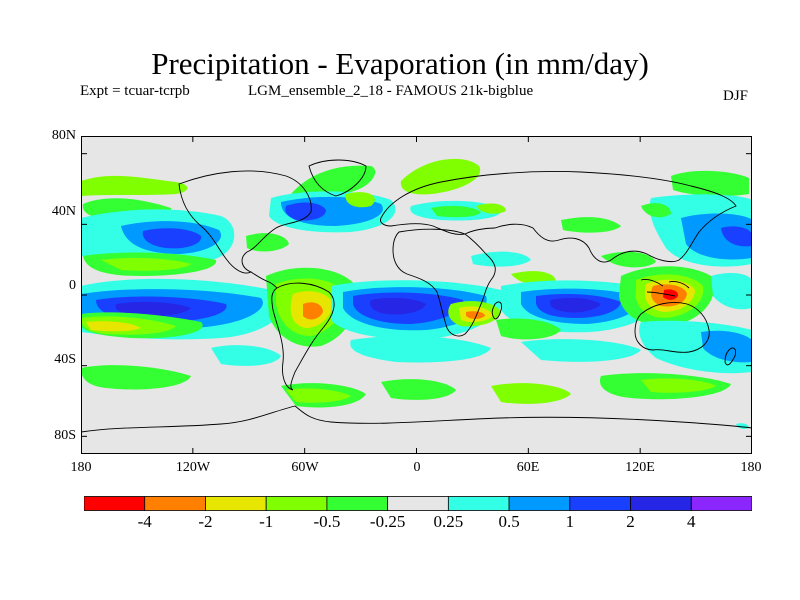 This screenshot has width=800, height=600. What do you see at coordinates (730, 356) in the screenshot?
I see `coastline-new-zealand` at bounding box center [730, 356].